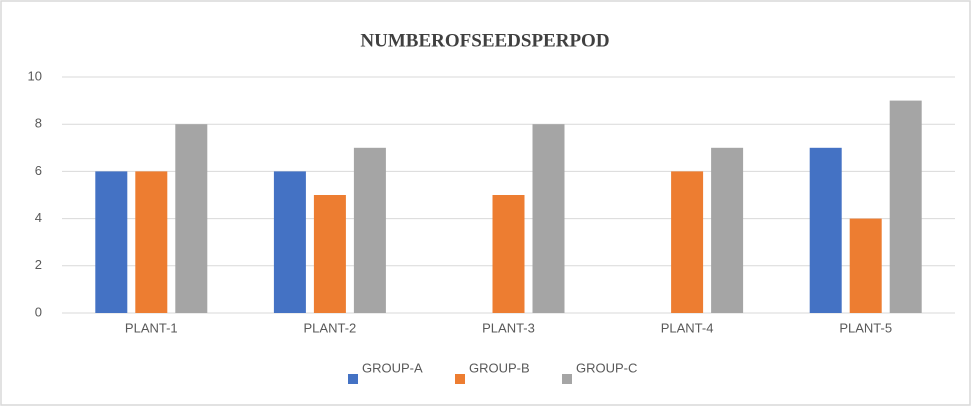  Describe the element at coordinates (606, 367) in the screenshot. I see `legend-label: GROUP-C` at that location.